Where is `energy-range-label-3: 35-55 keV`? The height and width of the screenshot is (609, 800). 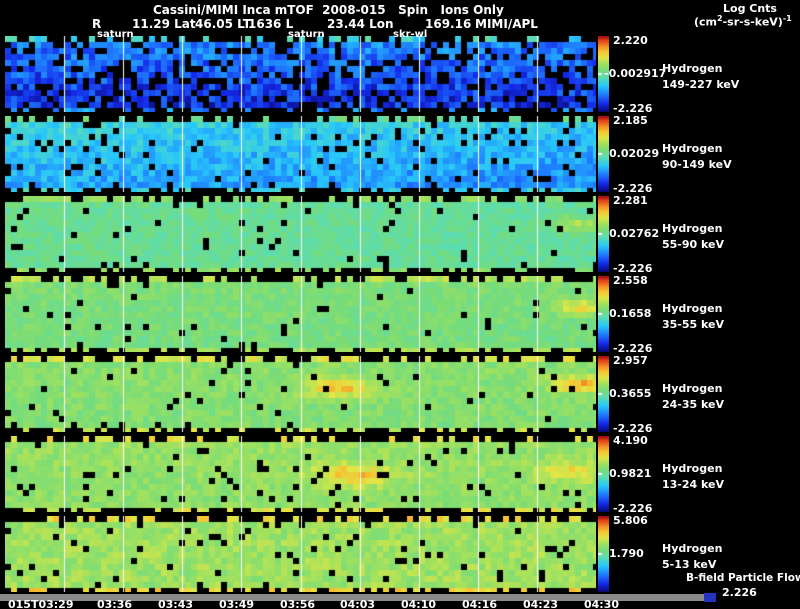
energy-range-label-3: 35-55 keV is located at coordinates (693, 324).